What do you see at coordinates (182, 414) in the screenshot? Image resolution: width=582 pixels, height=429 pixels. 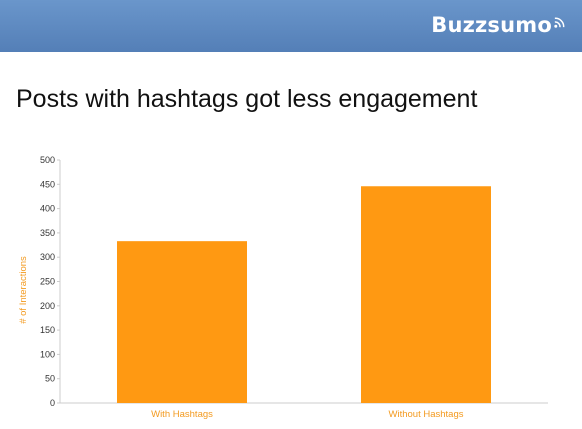 I see `x-category-label: With Hashtags` at bounding box center [182, 414].